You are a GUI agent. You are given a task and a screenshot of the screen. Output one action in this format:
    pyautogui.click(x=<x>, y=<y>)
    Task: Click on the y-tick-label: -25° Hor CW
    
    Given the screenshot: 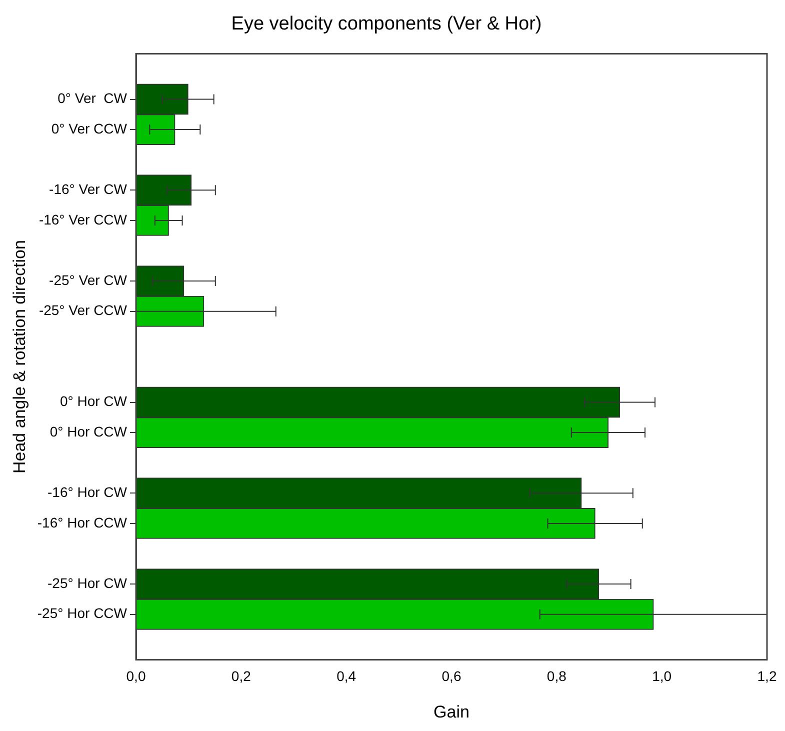 What is the action you would take?
    pyautogui.click(x=88, y=582)
    